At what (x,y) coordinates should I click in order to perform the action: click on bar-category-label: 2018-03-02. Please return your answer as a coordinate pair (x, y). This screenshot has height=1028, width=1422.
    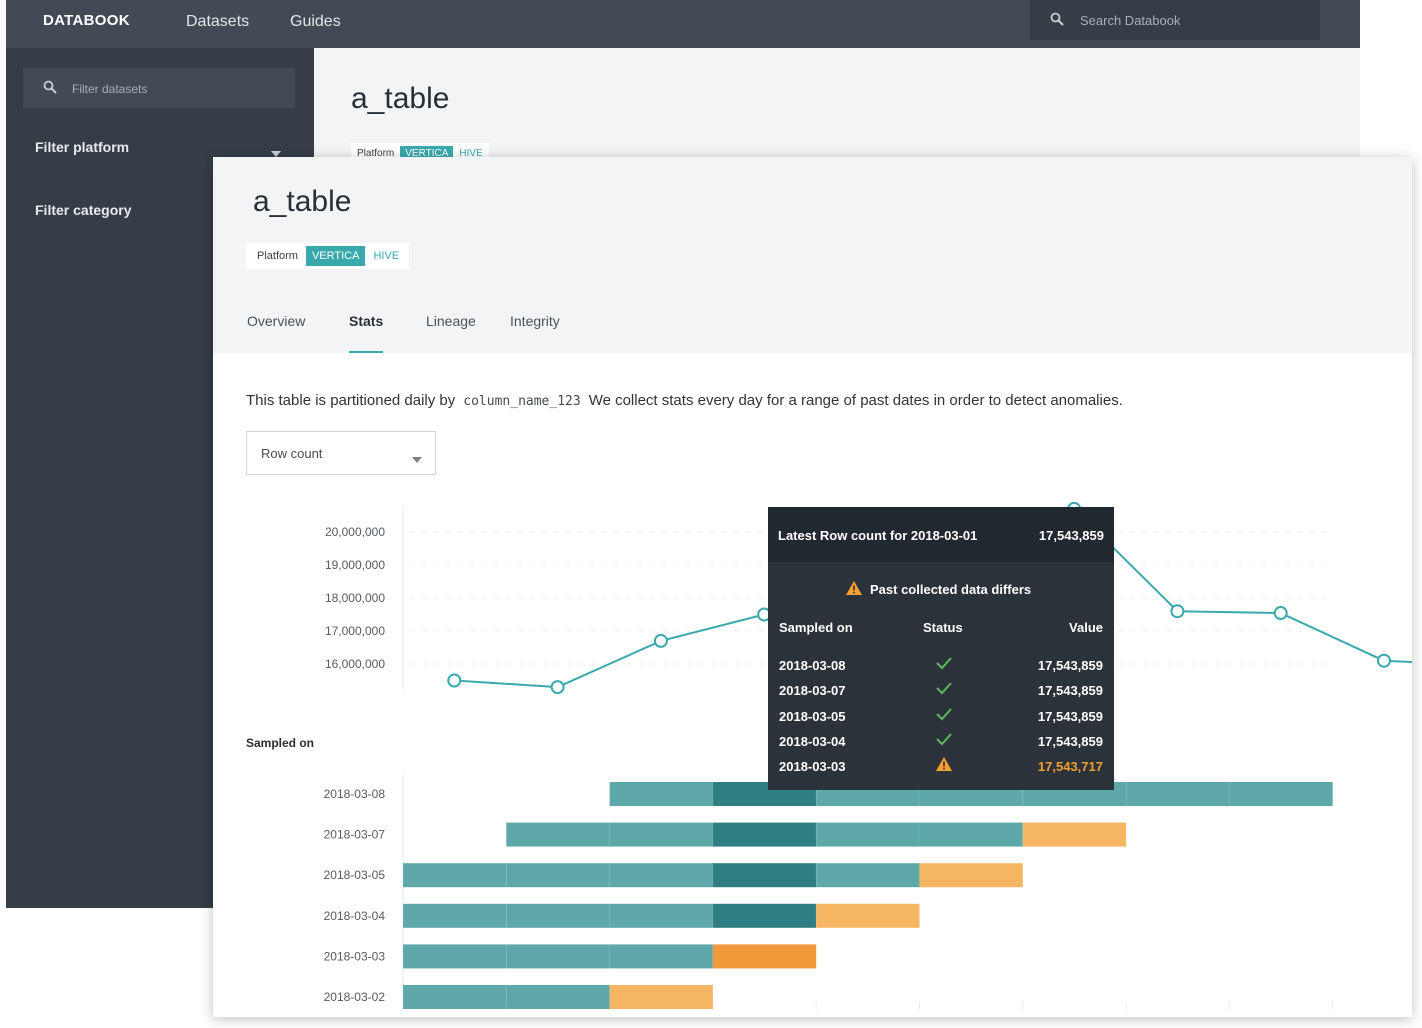
    Looking at the image, I should click on (355, 997).